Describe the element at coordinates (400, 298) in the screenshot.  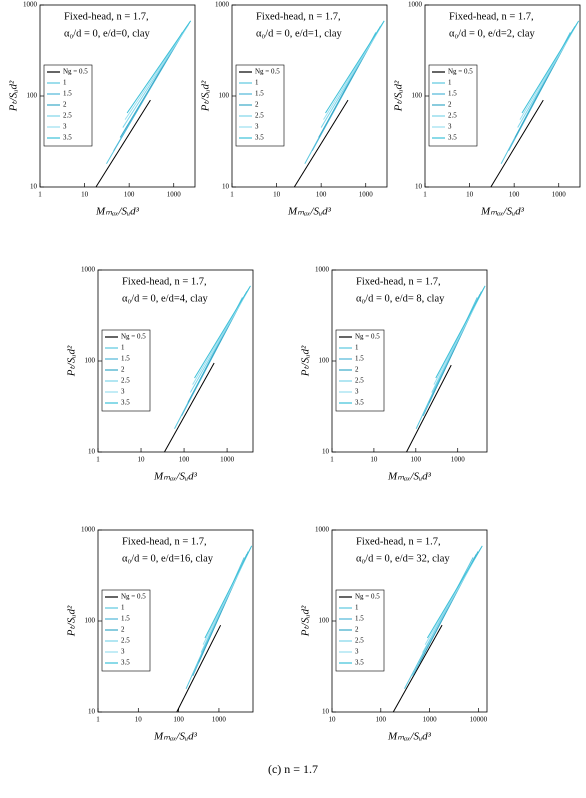
I see `panel-subtitle: α₀/d = 0, e/d= 8, clay` at that location.